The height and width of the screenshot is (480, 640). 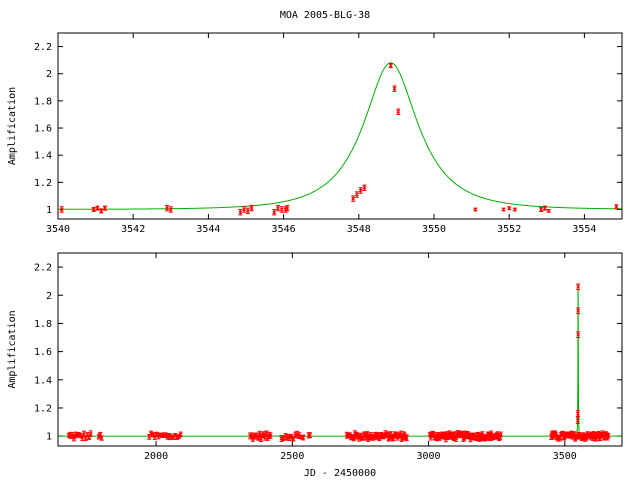 What do you see at coordinates (429, 456) in the screenshot?
I see `x-tick-label: 3000` at bounding box center [429, 456].